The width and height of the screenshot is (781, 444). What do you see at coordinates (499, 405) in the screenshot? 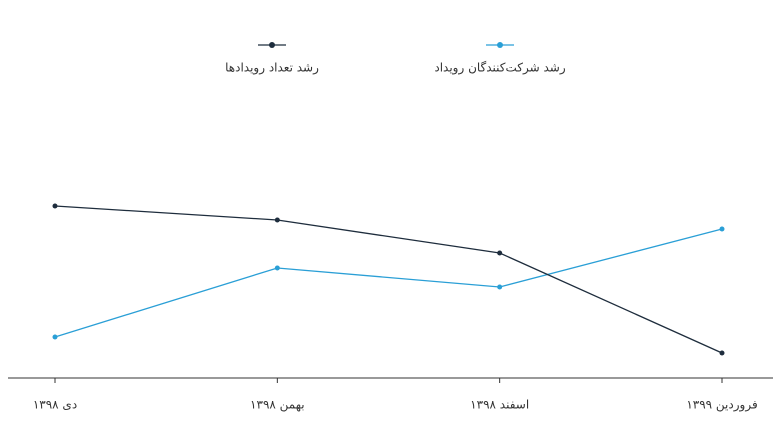
I see `x-tick-label: اسفند ۱۳۹۸` at bounding box center [499, 405].